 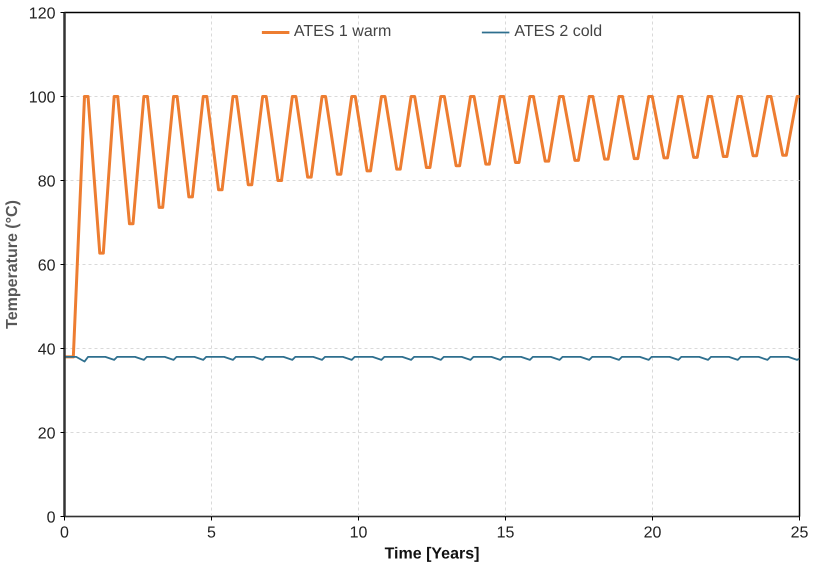 What do you see at coordinates (51, 518) in the screenshot?
I see `y-tick-label: 0` at bounding box center [51, 518].